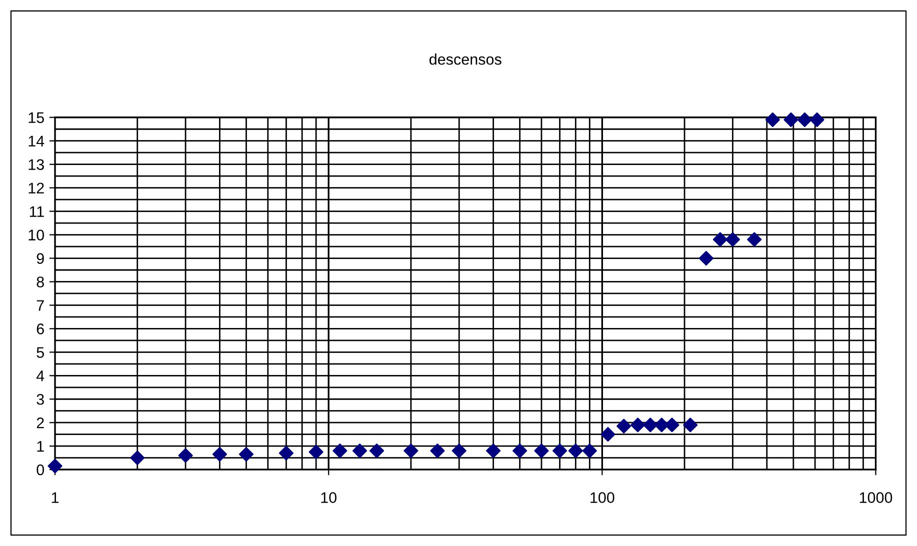  What do you see at coordinates (40, 282) in the screenshot?
I see `y-tick-label: 8` at bounding box center [40, 282].